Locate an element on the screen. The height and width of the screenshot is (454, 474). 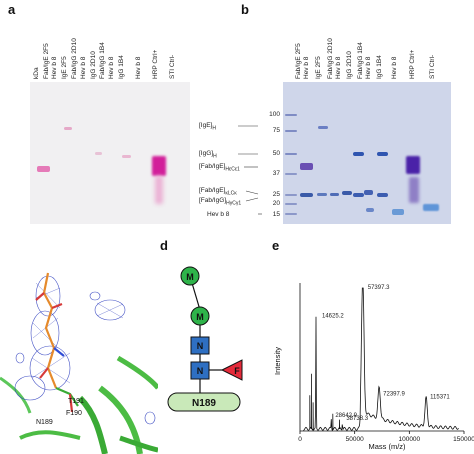
x-tick-label: 150000 is located at coordinates (463, 439).